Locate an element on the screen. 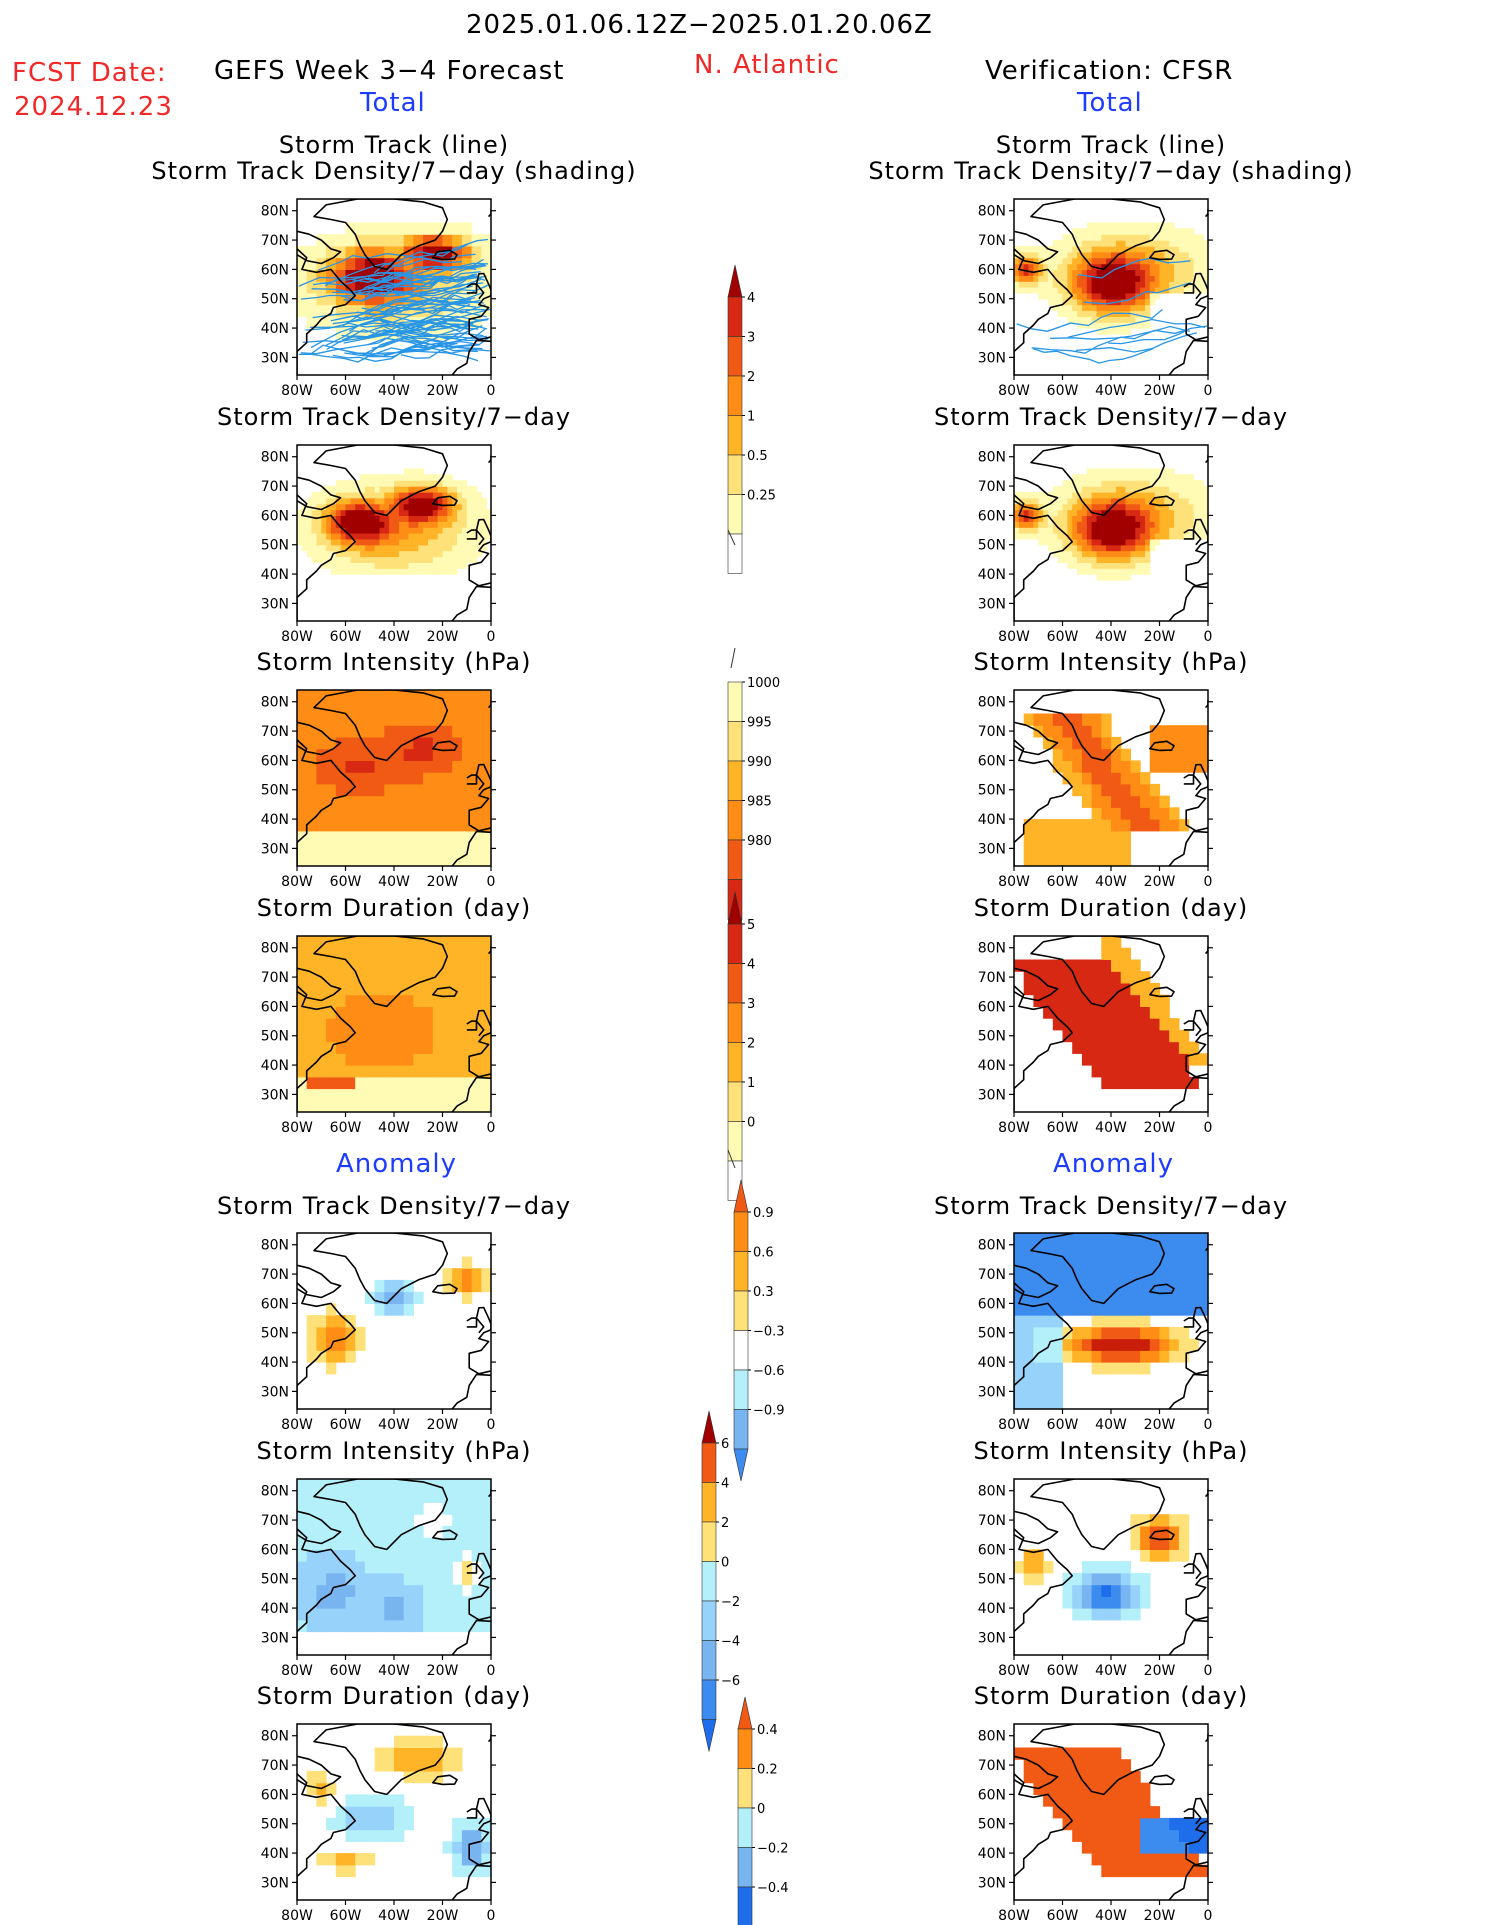 This screenshot has width=1487, height=1925. colorbar-label: 990 is located at coordinates (759, 762).